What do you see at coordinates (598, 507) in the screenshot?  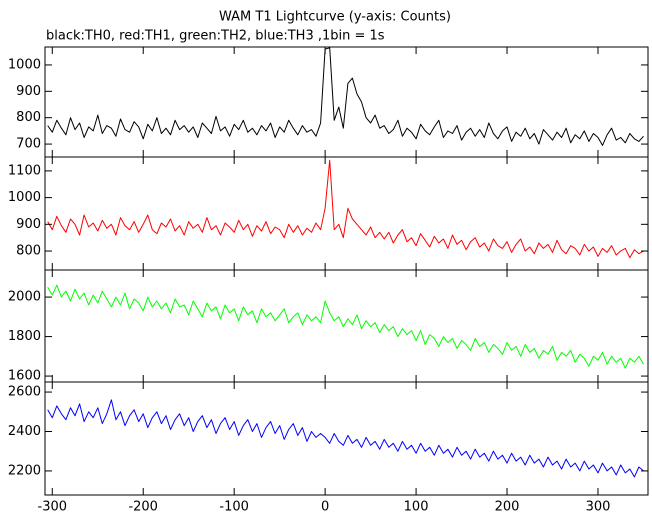 I see `x-tick-label: 300` at bounding box center [598, 507].